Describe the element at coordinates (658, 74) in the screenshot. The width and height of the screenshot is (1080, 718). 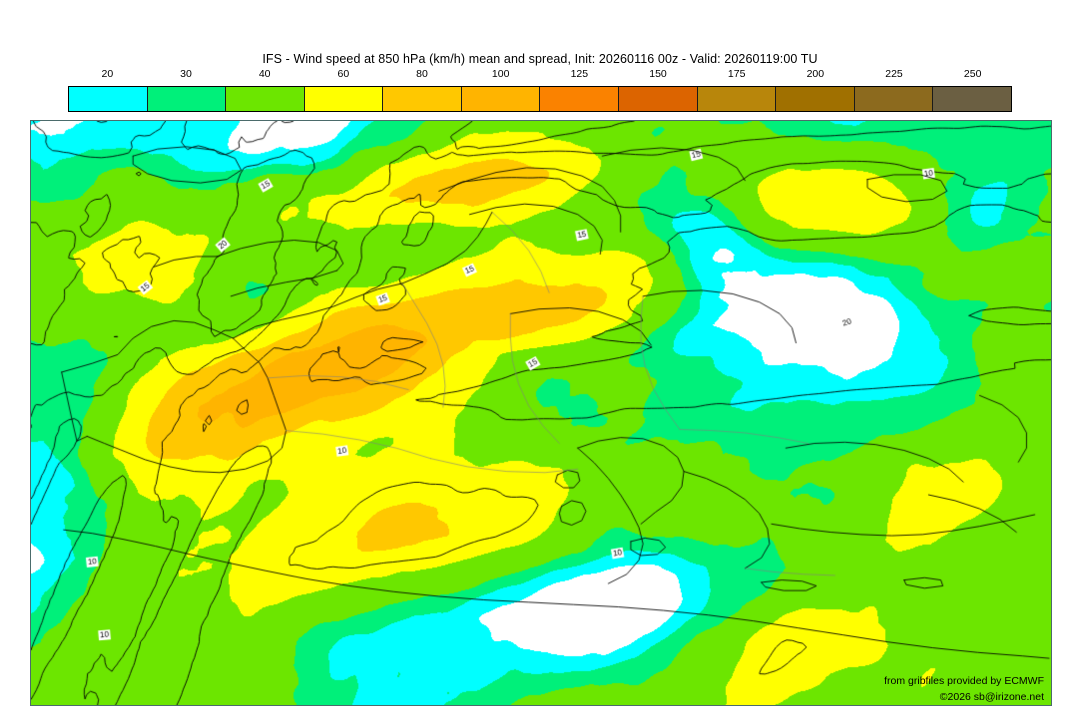
I see `colorbar-tick-150: 150` at that location.